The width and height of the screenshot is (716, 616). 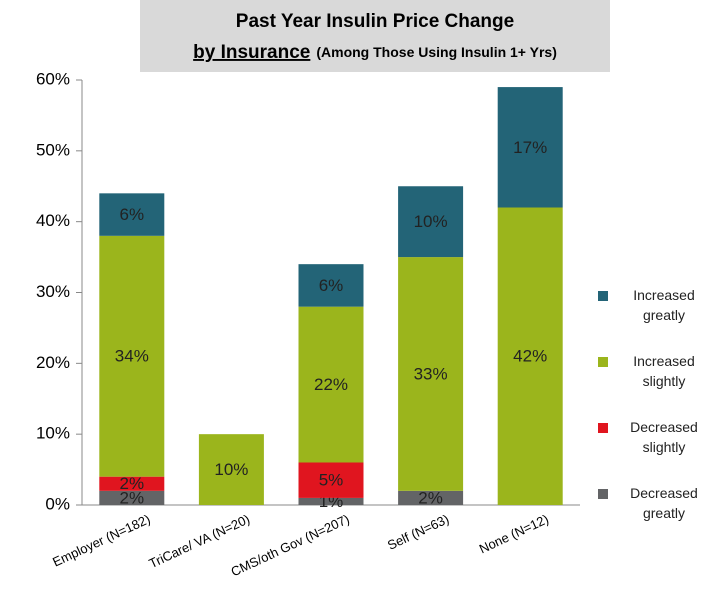 I want to click on legend-item: Decreased slightly, so click(x=657, y=450).